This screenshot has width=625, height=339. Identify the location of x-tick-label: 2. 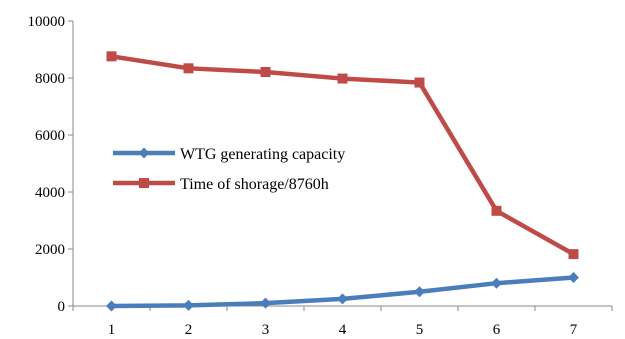
(189, 330).